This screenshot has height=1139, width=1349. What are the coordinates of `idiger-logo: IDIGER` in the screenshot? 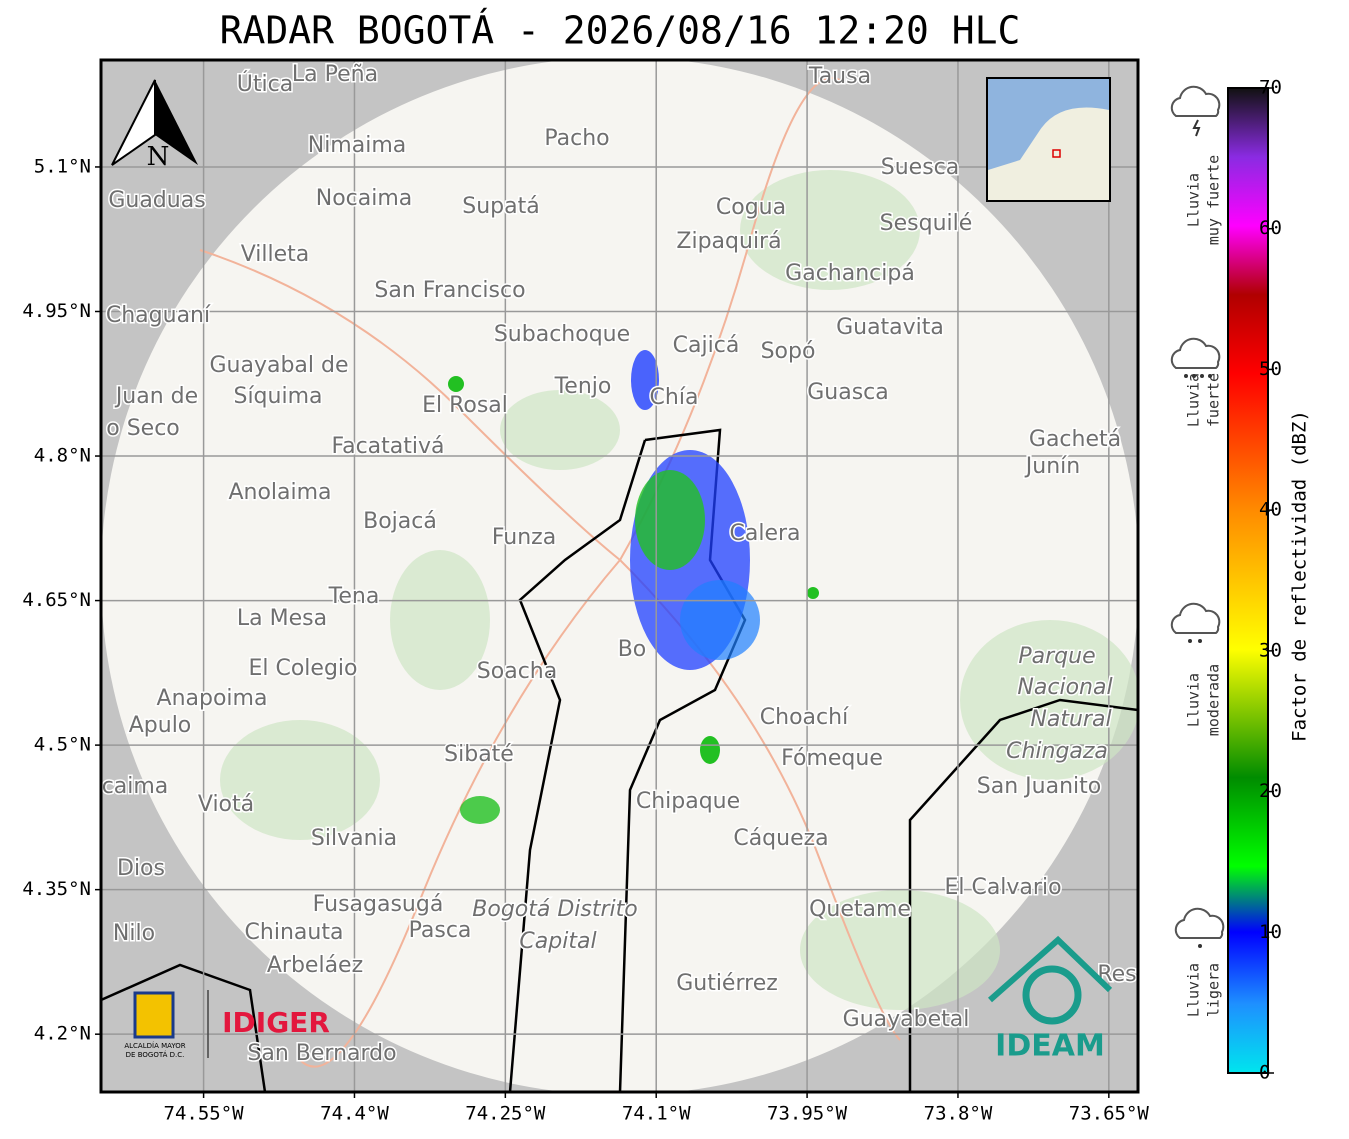 It's located at (276, 1022).